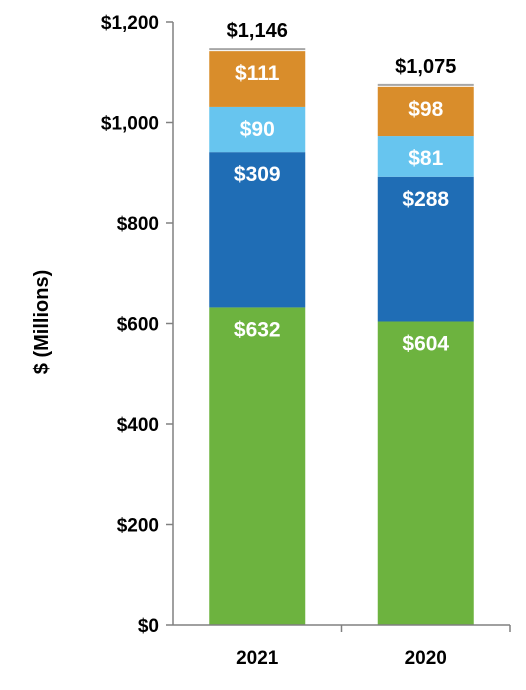  I want to click on segment-value-label: $309, so click(257, 174).